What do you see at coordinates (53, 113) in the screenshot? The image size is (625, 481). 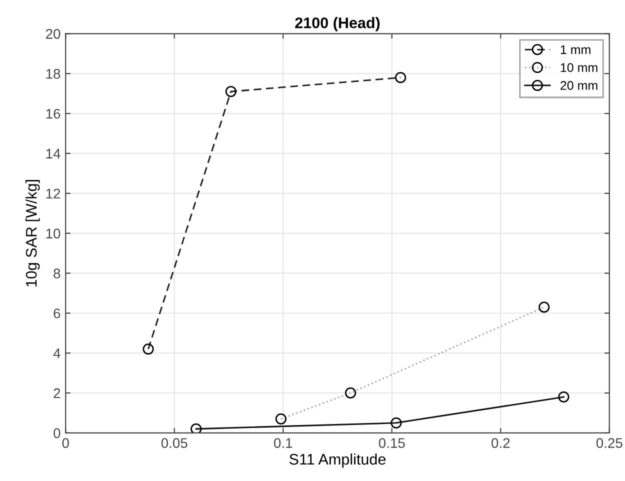 I see `y-tick-label: 16` at bounding box center [53, 113].